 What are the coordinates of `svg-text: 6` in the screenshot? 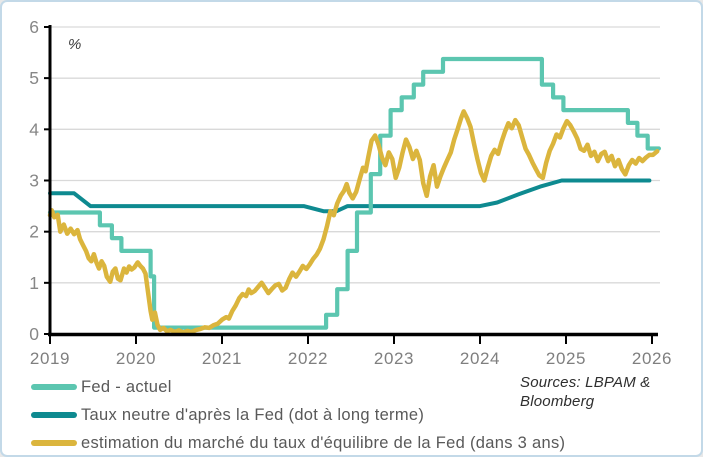 It's located at (34, 27).